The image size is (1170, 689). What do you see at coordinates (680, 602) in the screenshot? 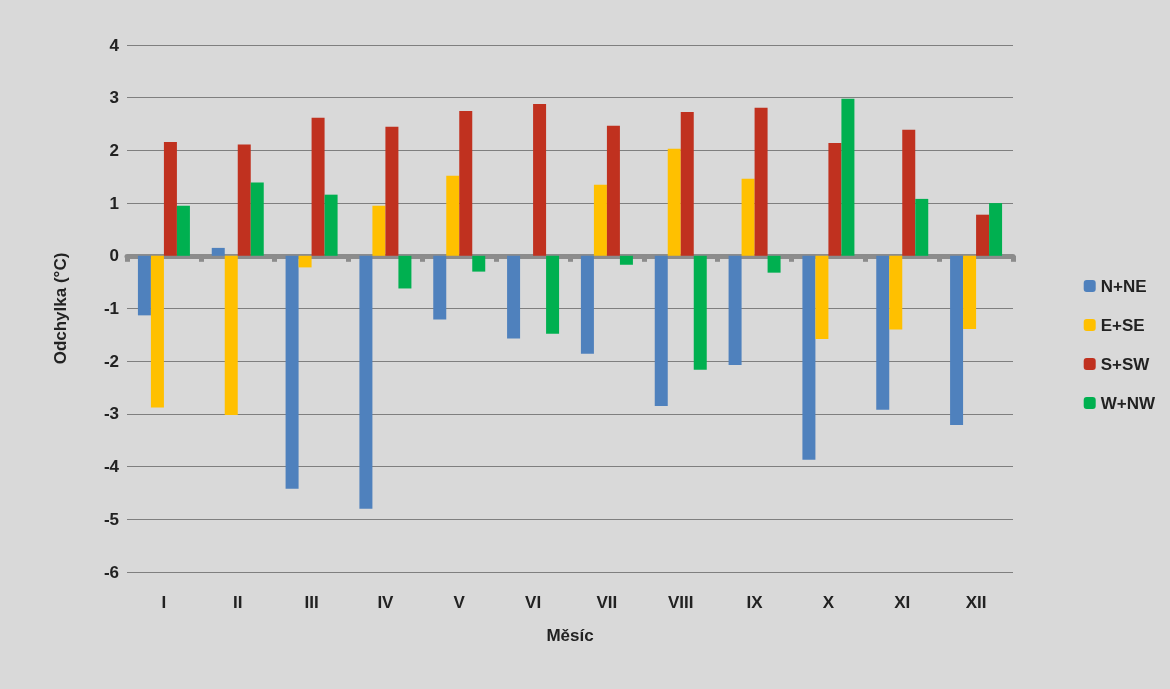
I see `x-tick-label: VIII` at bounding box center [680, 602].